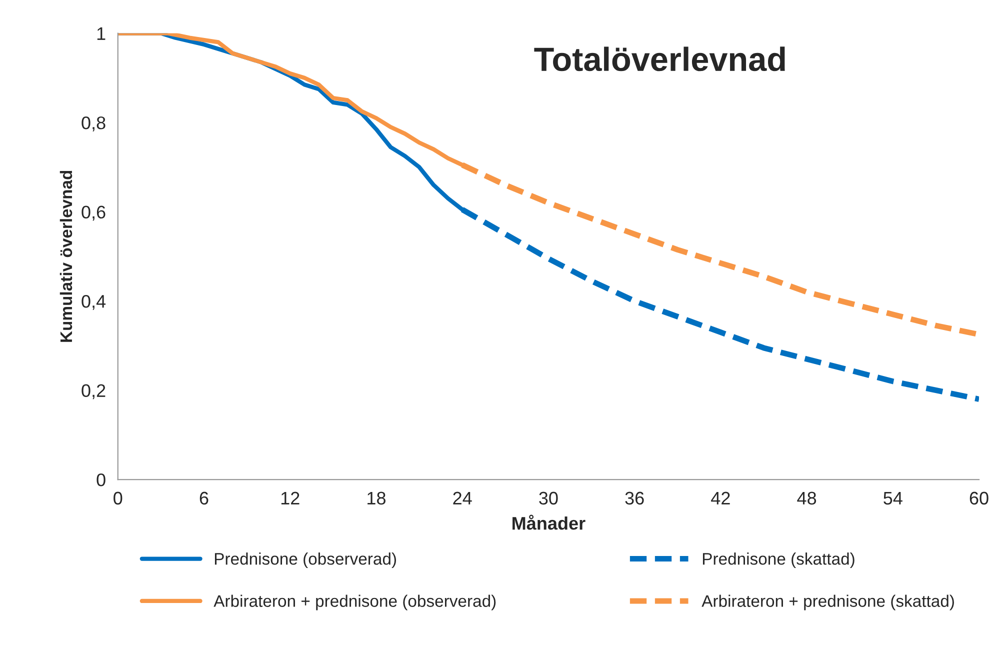 The width and height of the screenshot is (999, 666). I want to click on x-tick-label: 0, so click(118, 498).